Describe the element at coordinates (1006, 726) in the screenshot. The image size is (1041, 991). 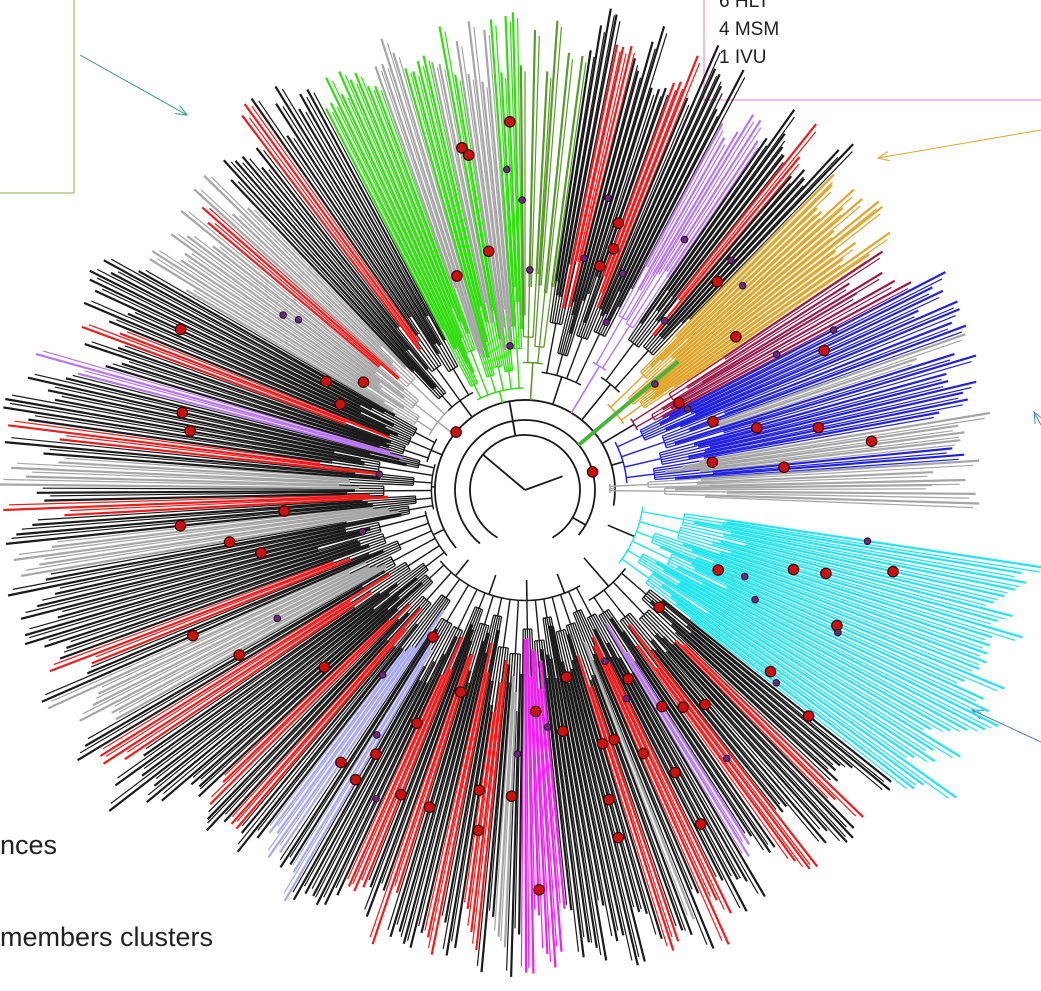
I see `cyan-clade-arrow` at that location.